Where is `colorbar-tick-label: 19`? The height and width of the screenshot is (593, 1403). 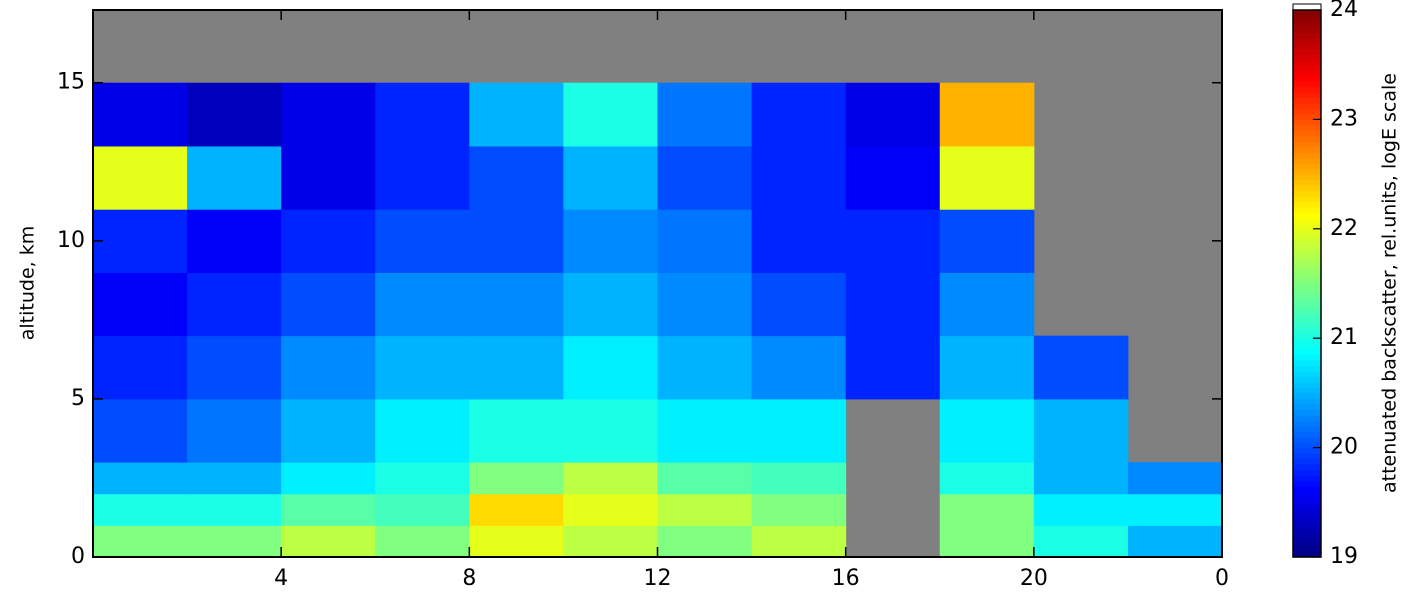 colorbar-tick-label: 19 is located at coordinates (1344, 556).